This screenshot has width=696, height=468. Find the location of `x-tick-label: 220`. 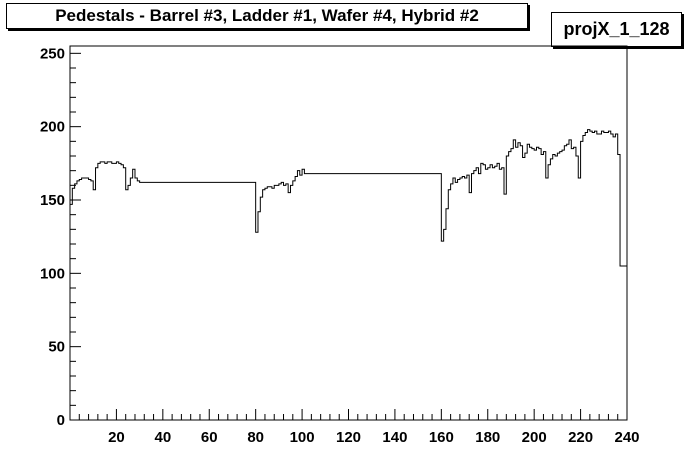

x-tick-label: 220 is located at coordinates (580, 437).